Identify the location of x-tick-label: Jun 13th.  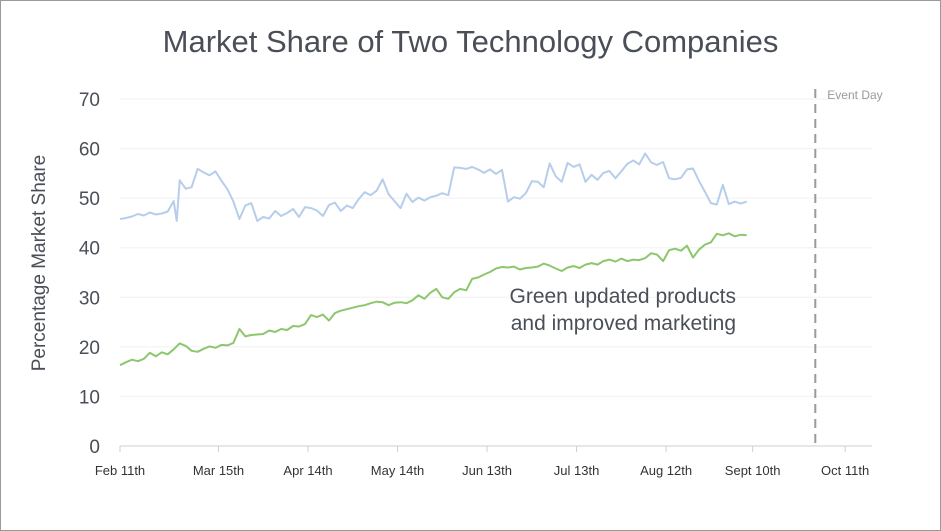
(487, 470).